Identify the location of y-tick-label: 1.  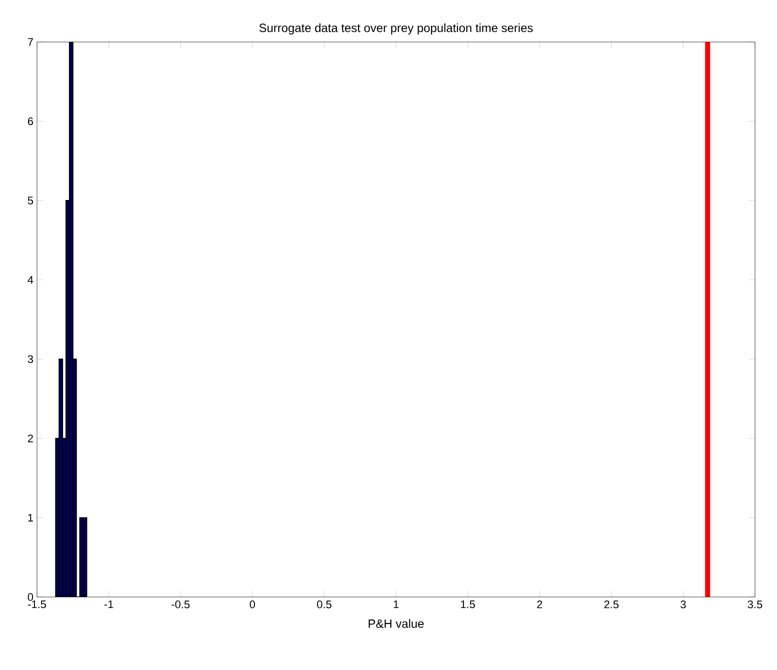
(30, 518).